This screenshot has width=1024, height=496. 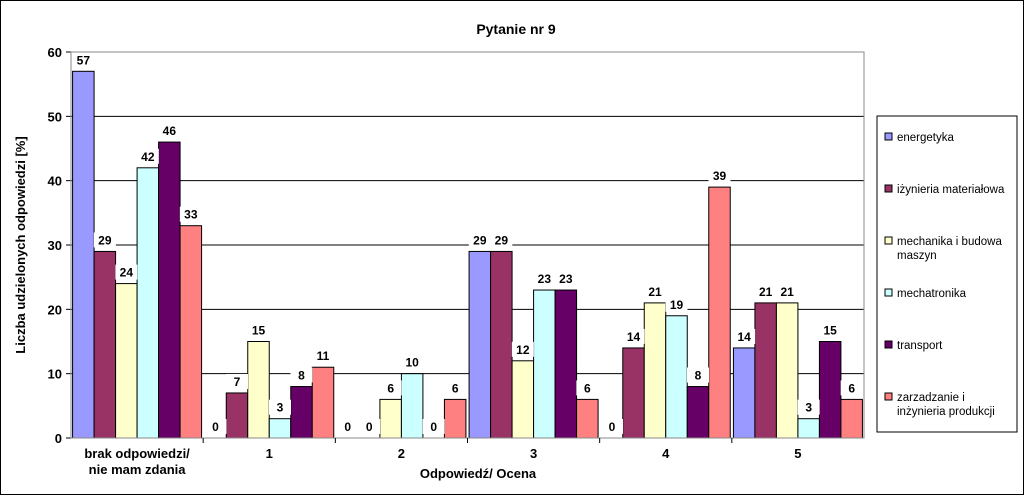 What do you see at coordinates (55, 116) in the screenshot?
I see `y-tick-label: 50` at bounding box center [55, 116].